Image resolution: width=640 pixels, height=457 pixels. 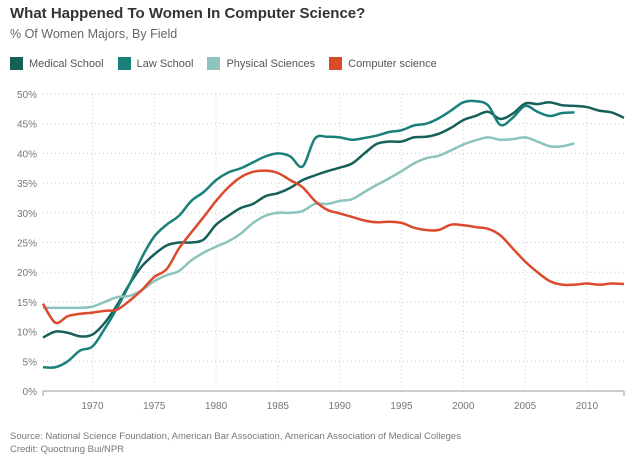 I want to click on x-tick-label: 1980, so click(x=216, y=406).